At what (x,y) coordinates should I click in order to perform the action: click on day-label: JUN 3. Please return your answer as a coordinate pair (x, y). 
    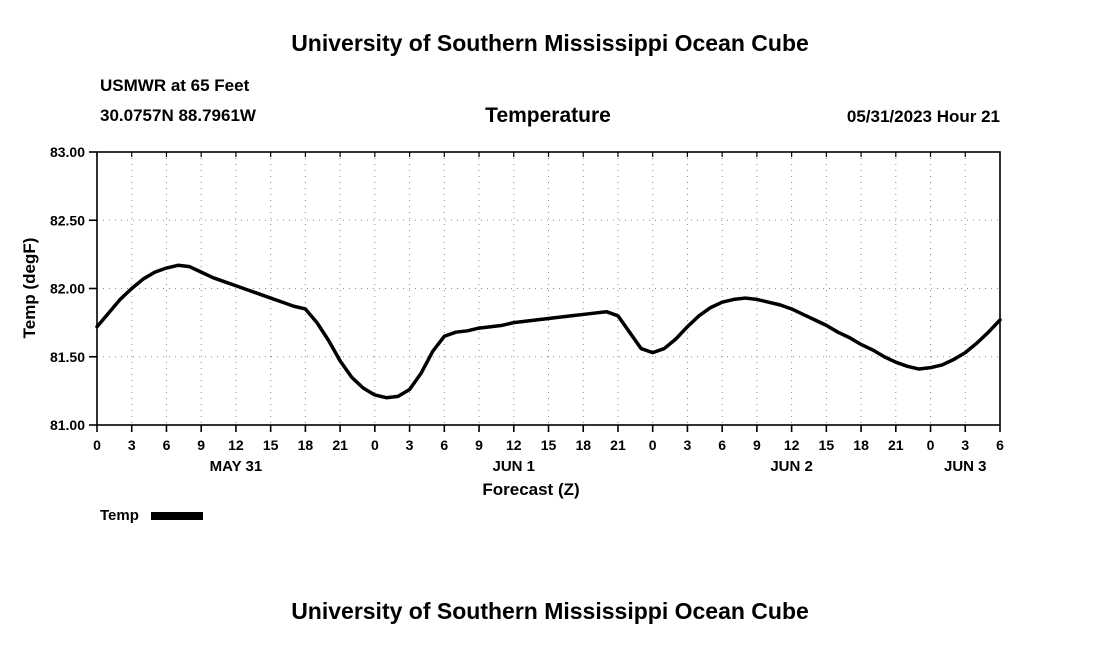
    Looking at the image, I should click on (965, 466).